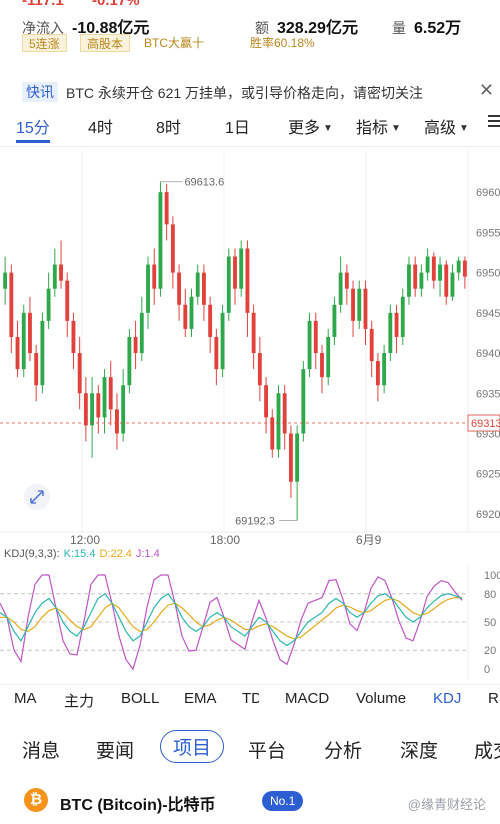 This screenshot has width=500, height=824. What do you see at coordinates (307, 698) in the screenshot?
I see `indicator-macd: MACD` at bounding box center [307, 698].